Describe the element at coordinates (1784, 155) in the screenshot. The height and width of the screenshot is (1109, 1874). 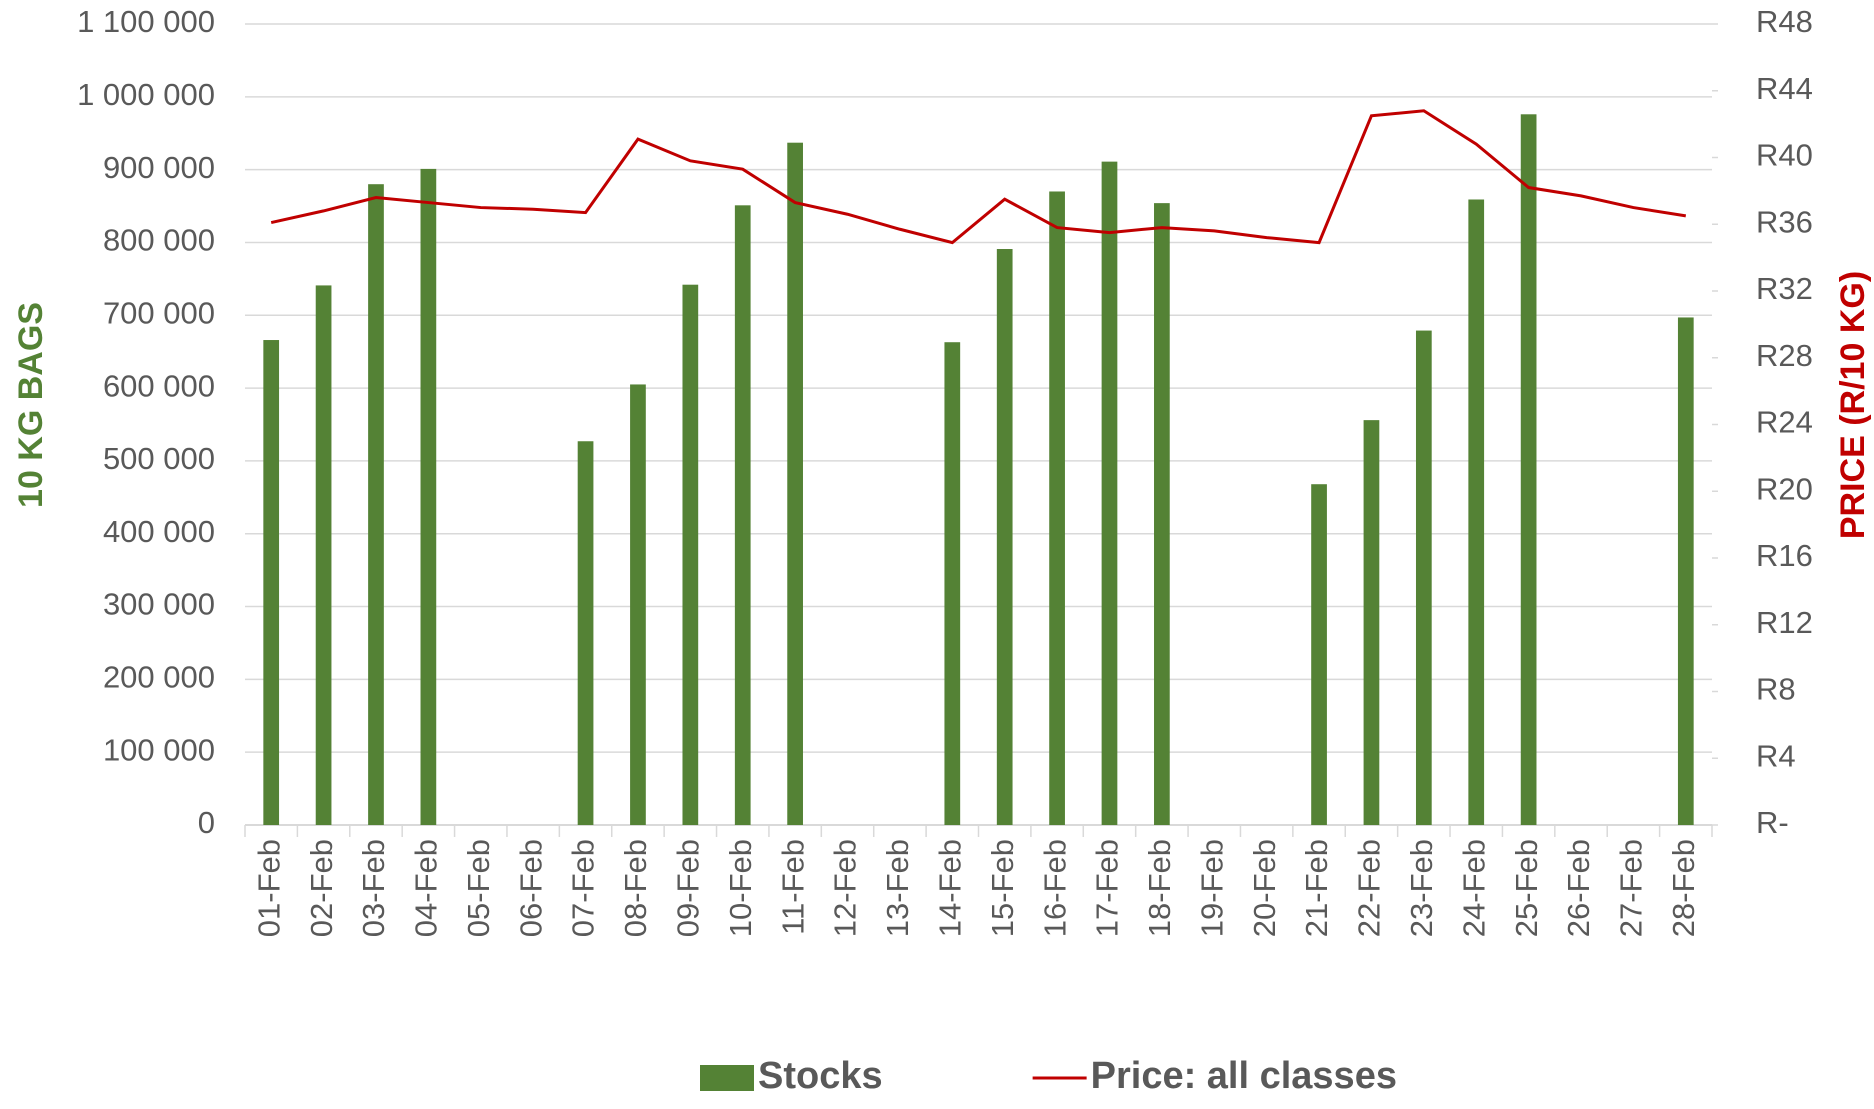
I see `y2-tick-label: R40` at that location.